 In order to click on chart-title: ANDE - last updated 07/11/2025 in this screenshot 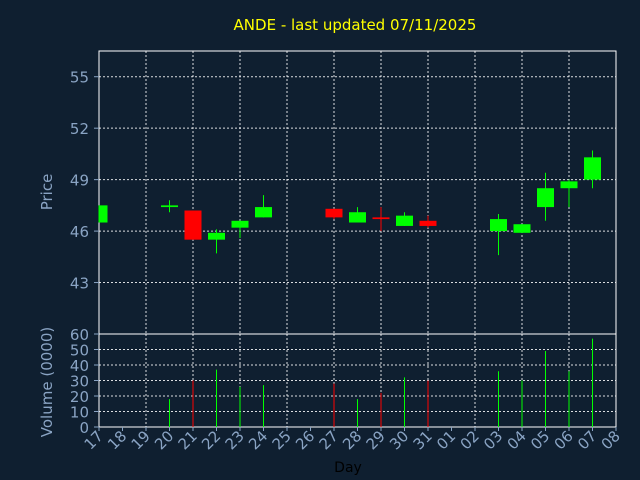, I will do `click(355, 25)`.